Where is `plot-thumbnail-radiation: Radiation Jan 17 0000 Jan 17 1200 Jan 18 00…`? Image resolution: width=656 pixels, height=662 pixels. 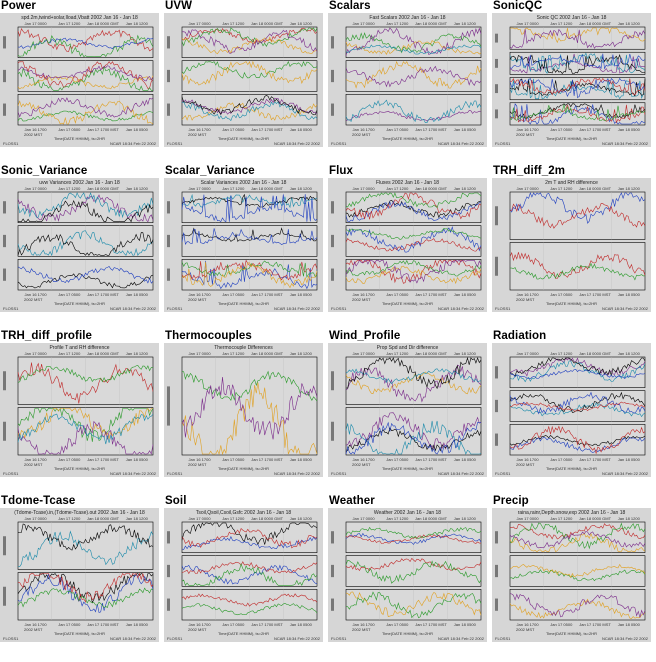 plot-thumbnail-radiation: Radiation Jan 17 0000 Jan 17 1200 Jan 18 00… is located at coordinates (574, 412).